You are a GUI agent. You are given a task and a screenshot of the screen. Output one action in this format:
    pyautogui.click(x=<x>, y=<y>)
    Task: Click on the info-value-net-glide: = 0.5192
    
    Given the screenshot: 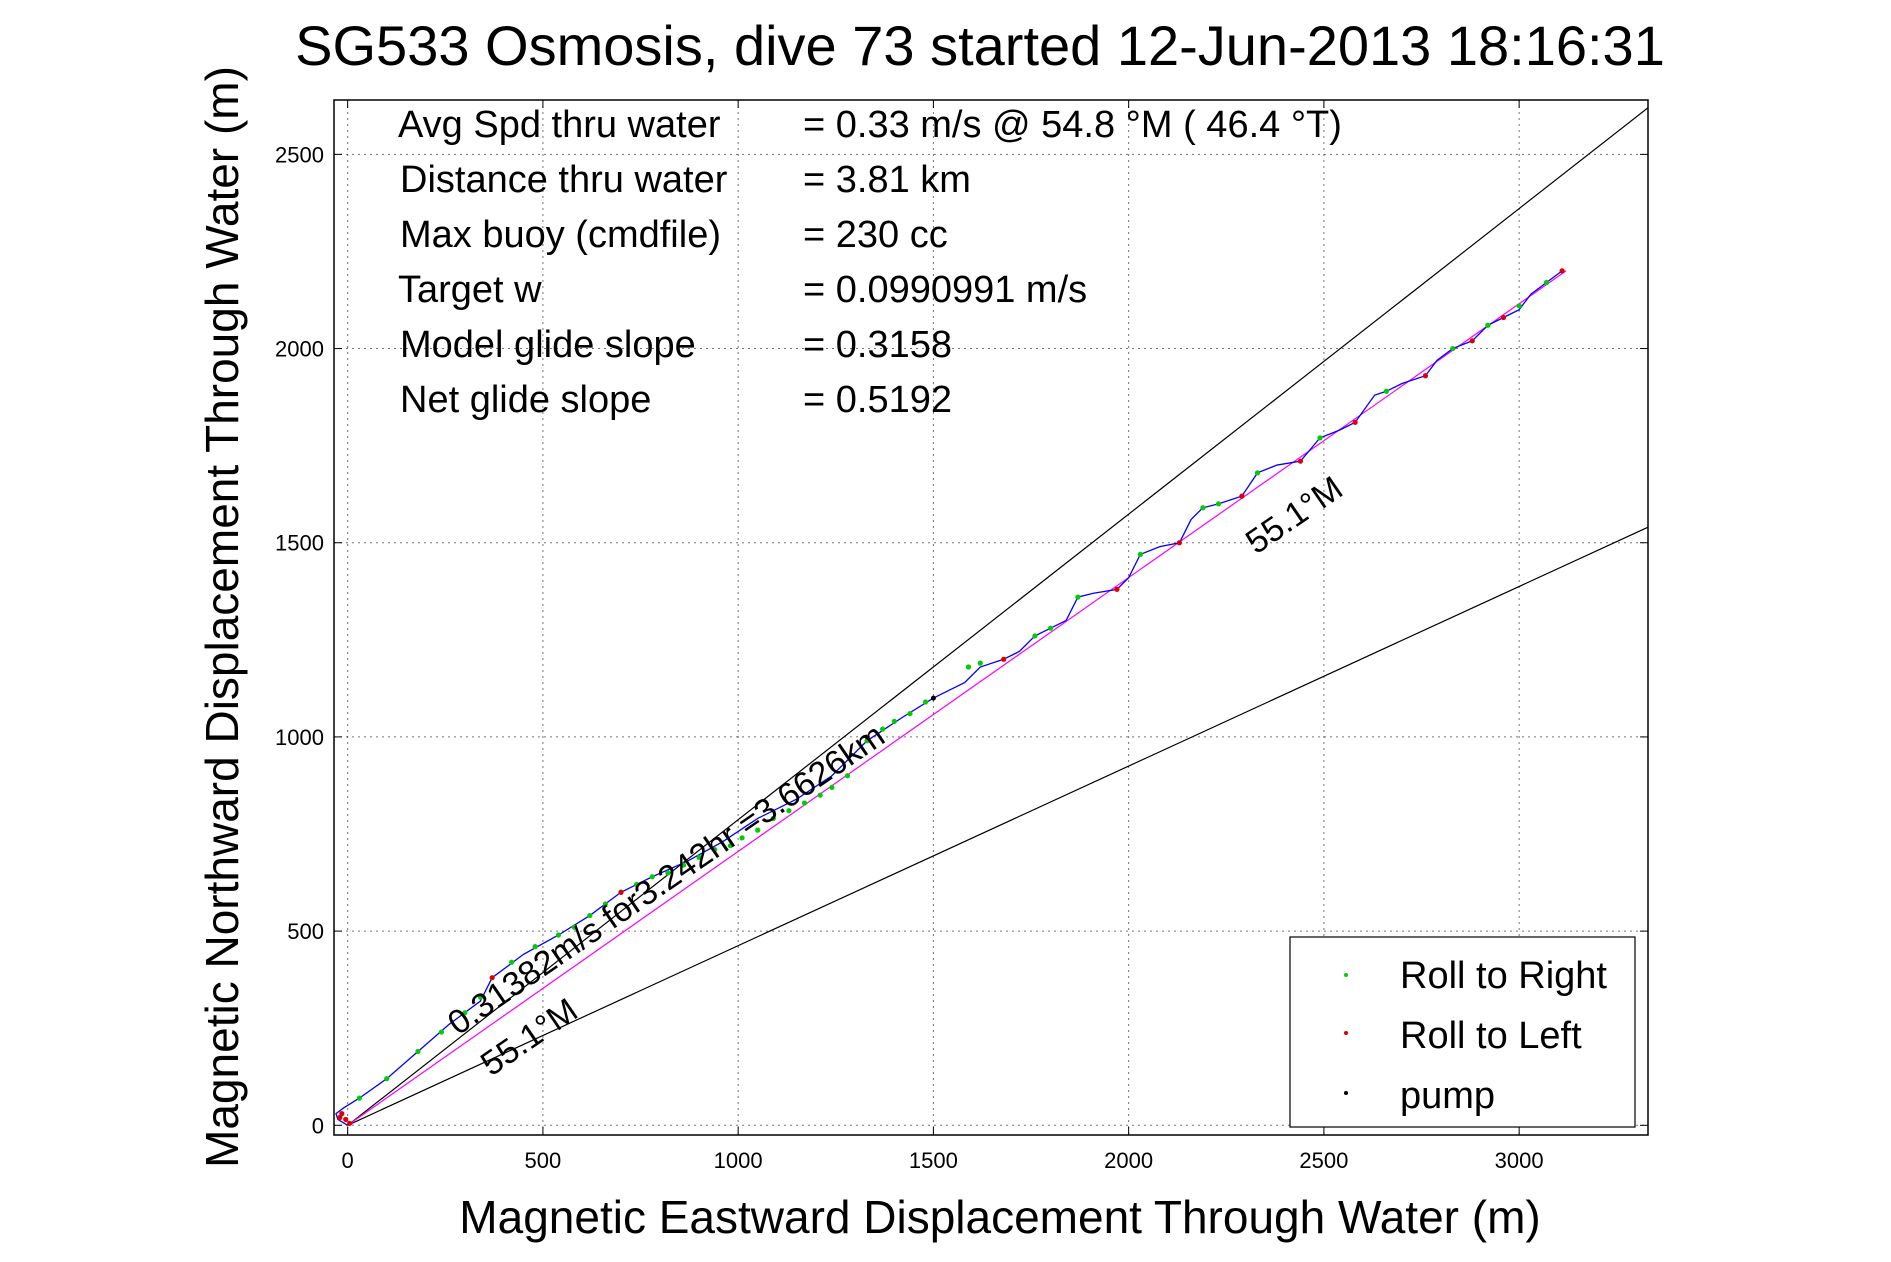 What is the action you would take?
    pyautogui.click(x=877, y=400)
    